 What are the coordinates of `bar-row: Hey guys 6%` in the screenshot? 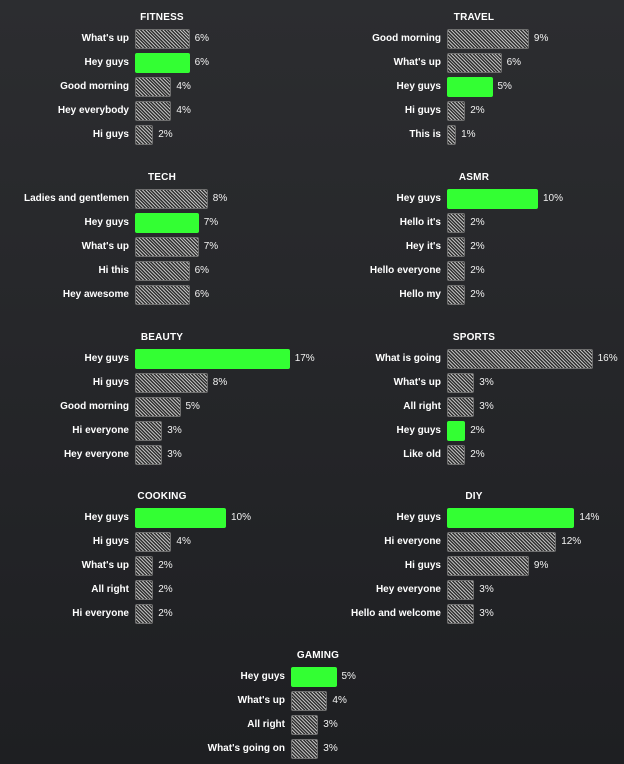 It's located at (150, 65).